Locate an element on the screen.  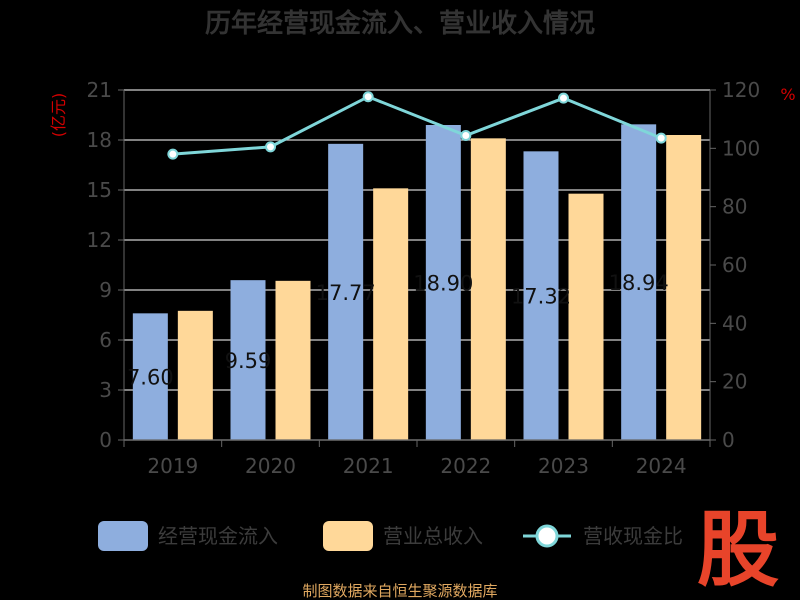
left-tick-label: 12 is located at coordinates (99, 240).